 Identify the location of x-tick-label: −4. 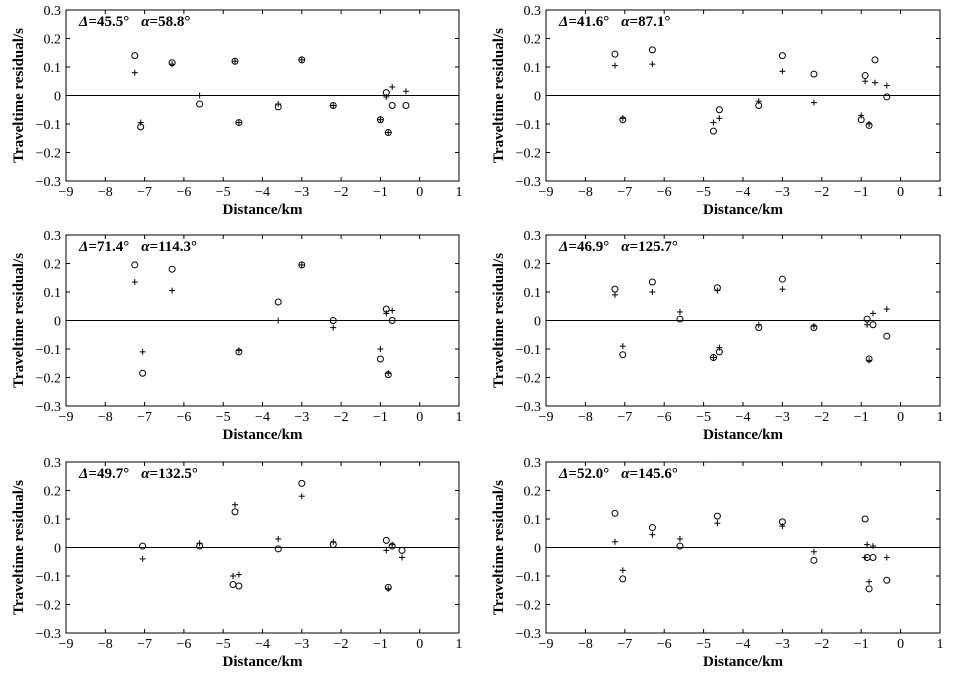
(743, 417).